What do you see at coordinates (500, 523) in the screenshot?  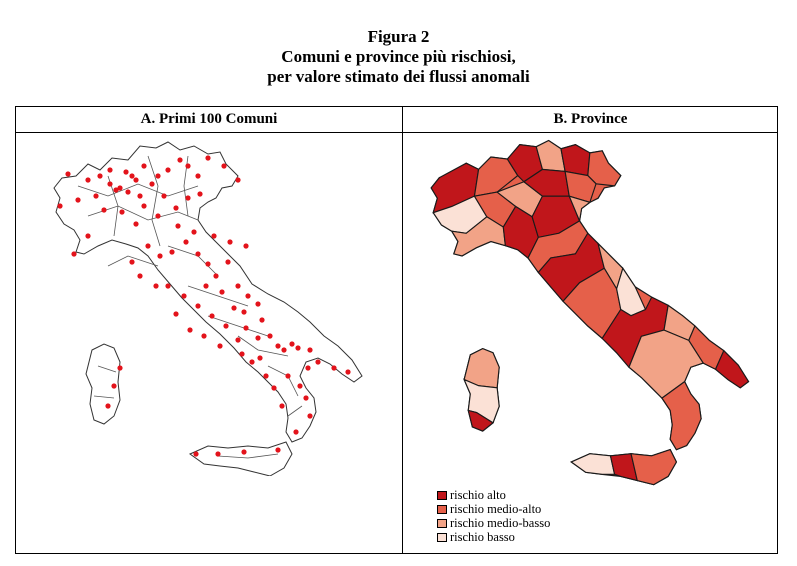 I see `legend-label-medium-low: rischio medio-basso` at bounding box center [500, 523].